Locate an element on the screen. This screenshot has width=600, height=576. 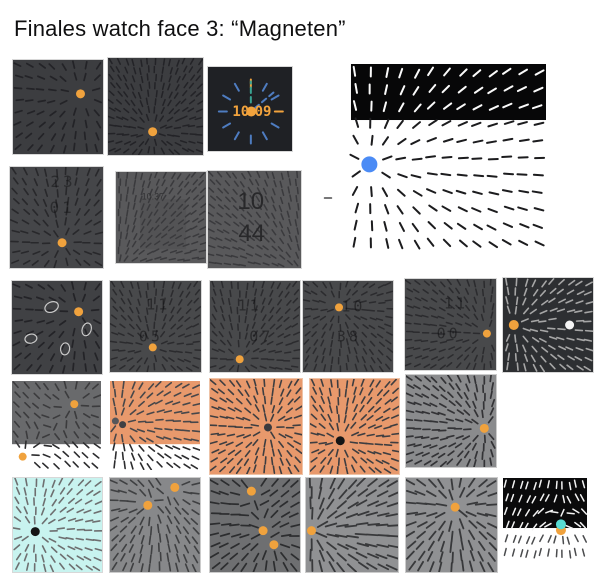
stray-mark is located at coordinates (328, 198).